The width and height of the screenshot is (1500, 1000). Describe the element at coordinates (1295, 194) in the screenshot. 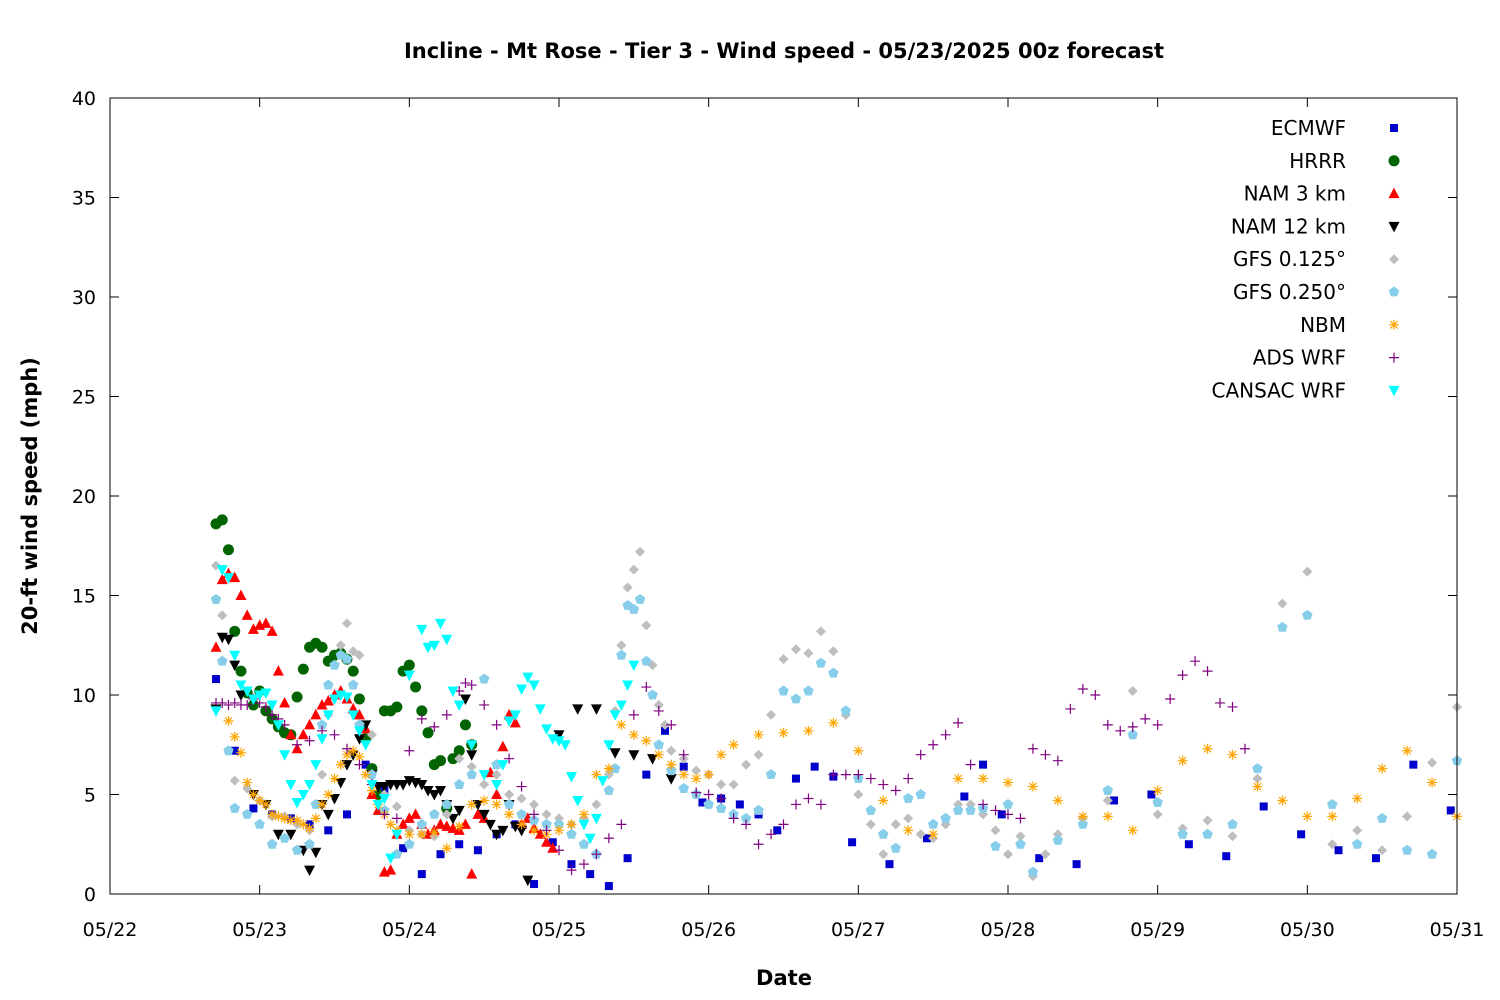

I see `legend-label: NAM 3 km` at that location.